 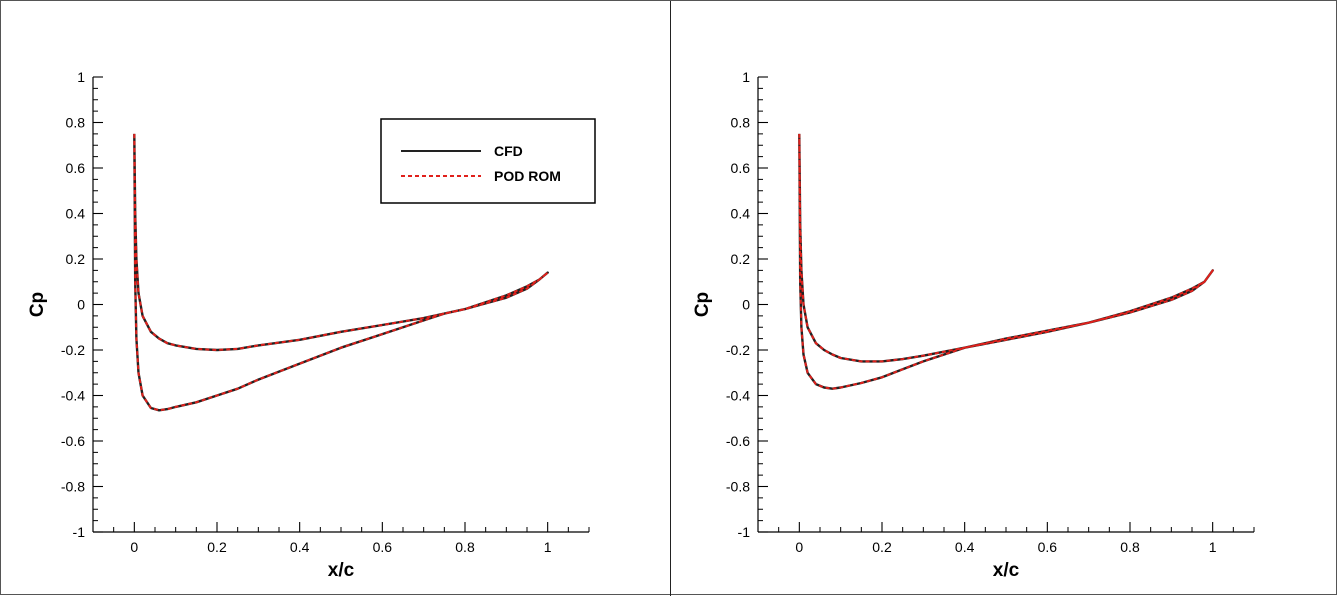 I want to click on legend-label: CFD, so click(x=508, y=151).